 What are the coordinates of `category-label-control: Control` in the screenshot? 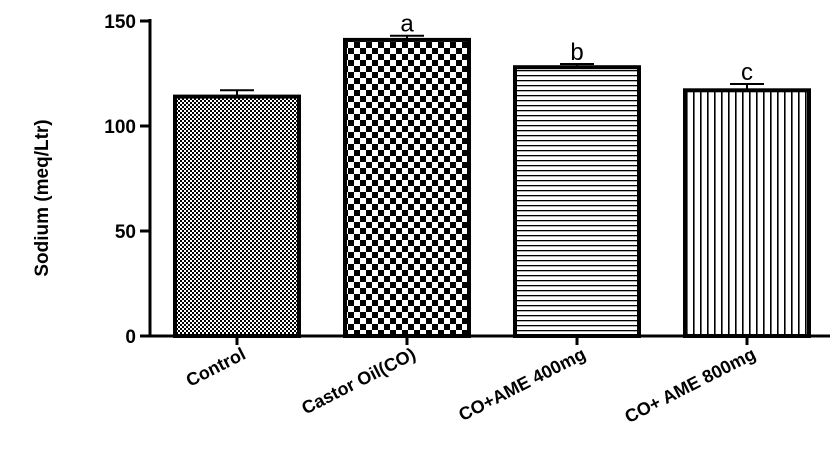 It's located at (216, 367).